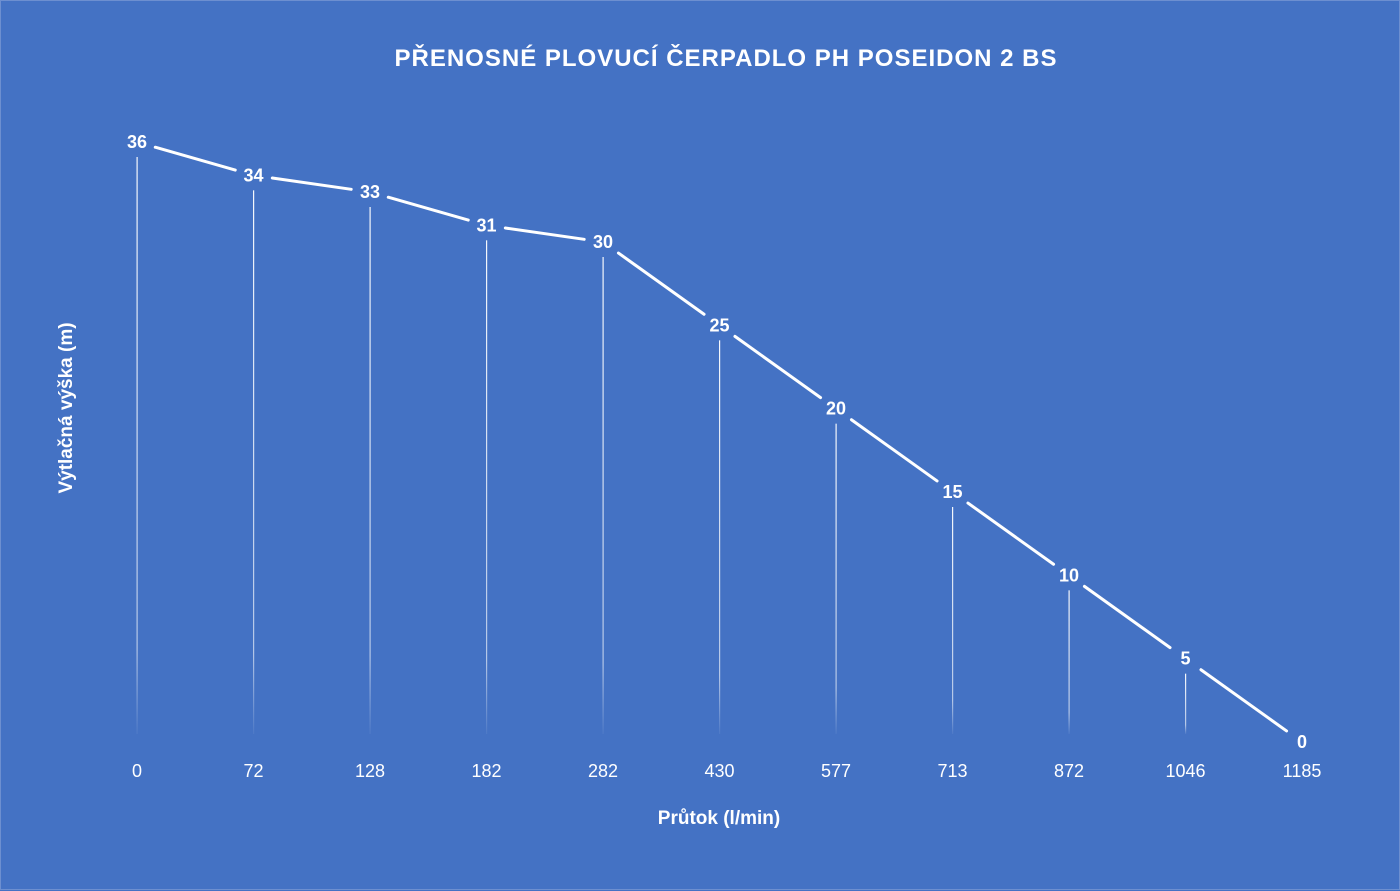 This screenshot has height=891, width=1400. I want to click on data-label: 30, so click(603, 242).